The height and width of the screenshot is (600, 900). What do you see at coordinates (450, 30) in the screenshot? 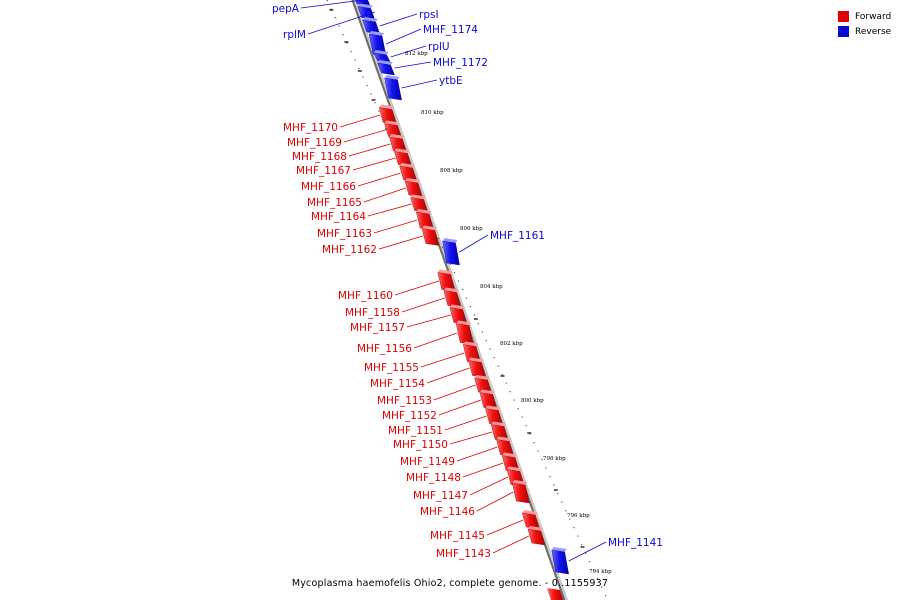
I see `gene-label-MHF_1174: MHF_1174` at bounding box center [450, 30].